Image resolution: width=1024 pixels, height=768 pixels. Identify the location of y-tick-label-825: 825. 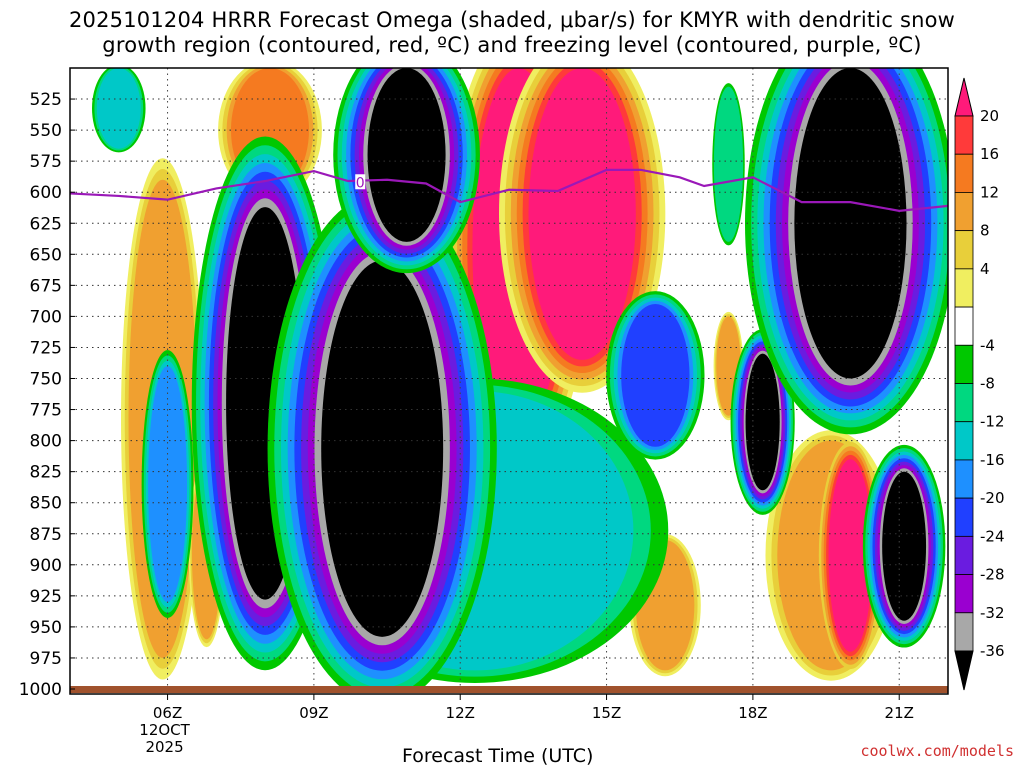
(46, 473).